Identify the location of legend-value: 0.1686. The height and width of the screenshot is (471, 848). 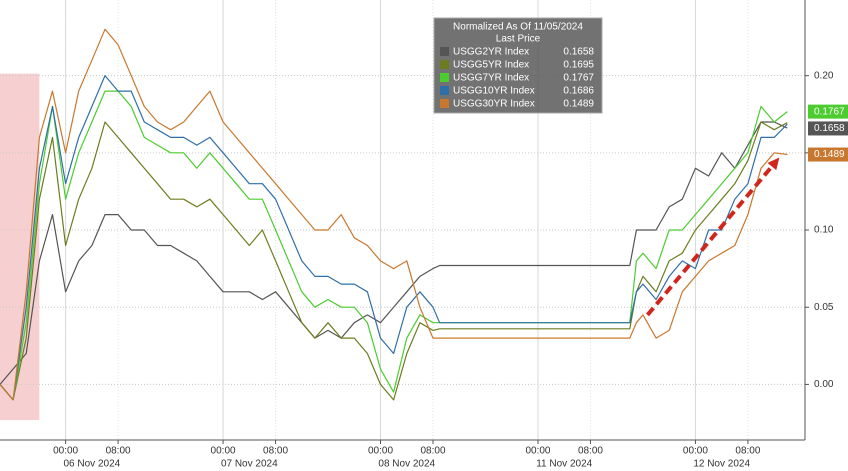
(578, 91).